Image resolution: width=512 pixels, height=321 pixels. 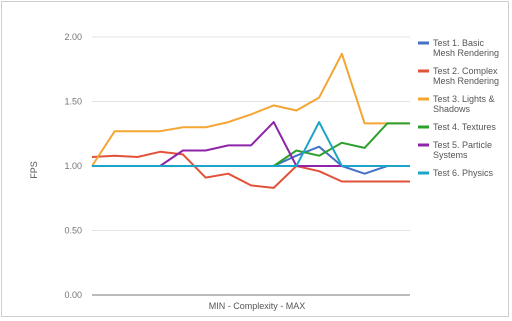 What do you see at coordinates (34, 170) in the screenshot?
I see `y-axis-label: FPS` at bounding box center [34, 170].